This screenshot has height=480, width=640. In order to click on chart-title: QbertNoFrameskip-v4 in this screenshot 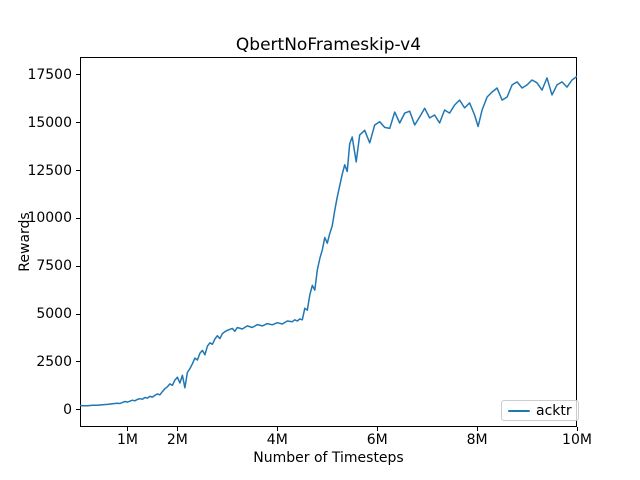, I will do `click(328, 45)`.